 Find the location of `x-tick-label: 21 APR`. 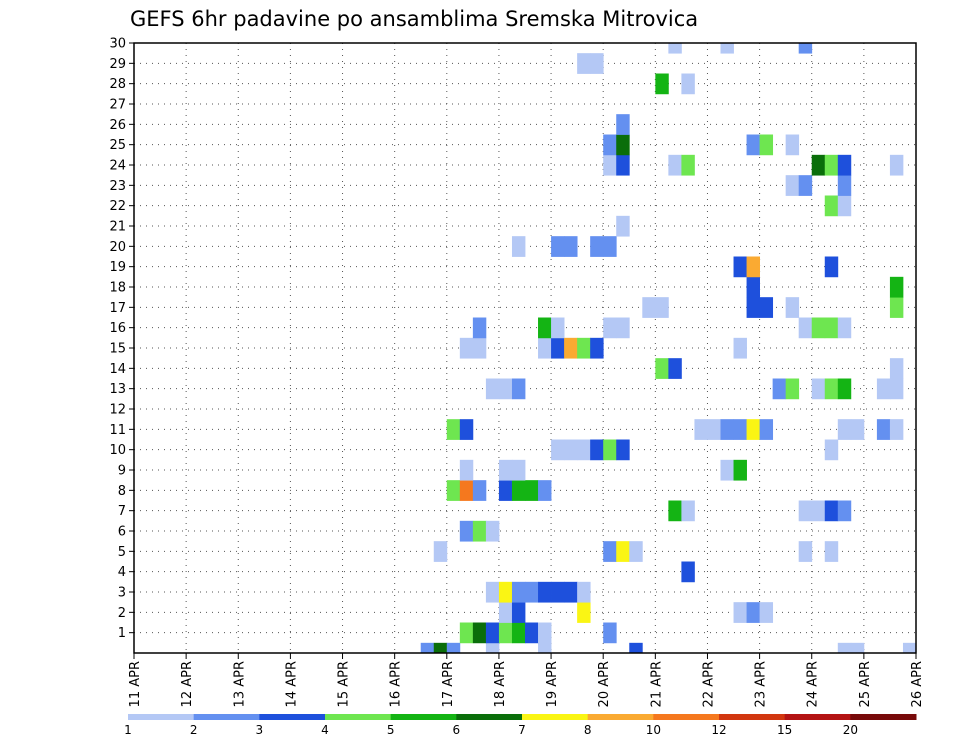

x-tick-label: 21 APR is located at coordinates (656, 684).